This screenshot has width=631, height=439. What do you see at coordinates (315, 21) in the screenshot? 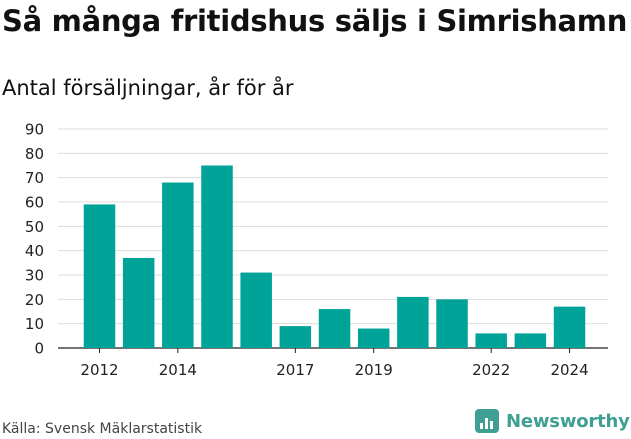
I see `chart-title: Så många fritidshus säljs i Simrishamn` at bounding box center [315, 21].